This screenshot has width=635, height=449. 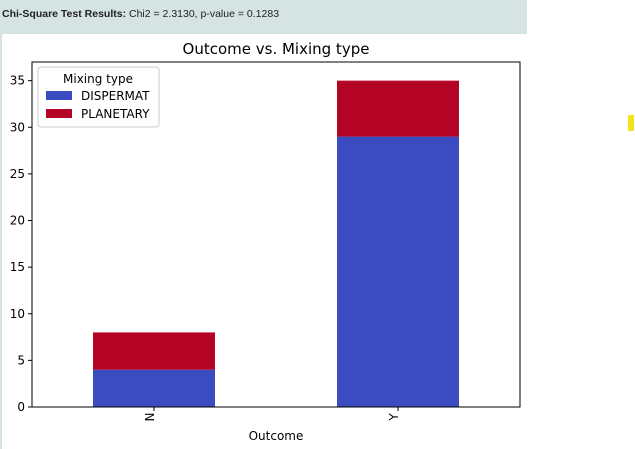 I want to click on chart-title: Outcome vs. Mixing type, so click(x=276, y=49).